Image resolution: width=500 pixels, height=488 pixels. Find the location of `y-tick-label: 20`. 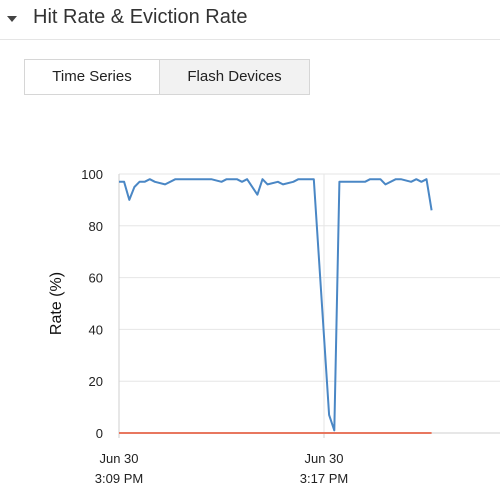

y-tick-label: 20 is located at coordinates (96, 381).